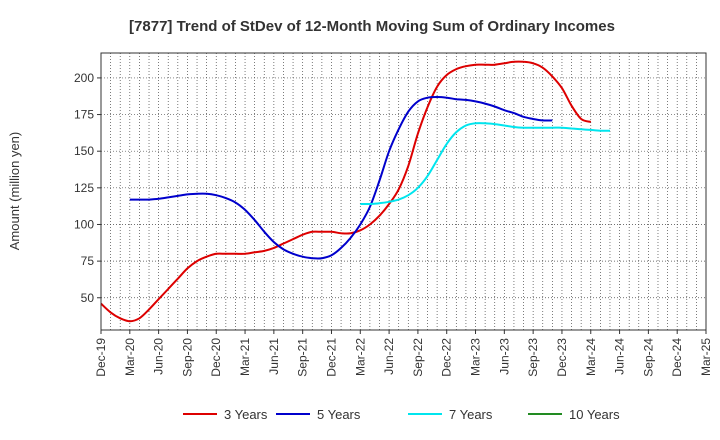  What do you see at coordinates (84, 78) in the screenshot?
I see `y-tick-label: 200` at bounding box center [84, 78].